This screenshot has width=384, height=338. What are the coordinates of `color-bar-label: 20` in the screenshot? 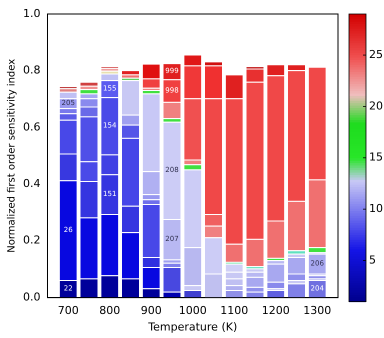 It's located at (376, 105).